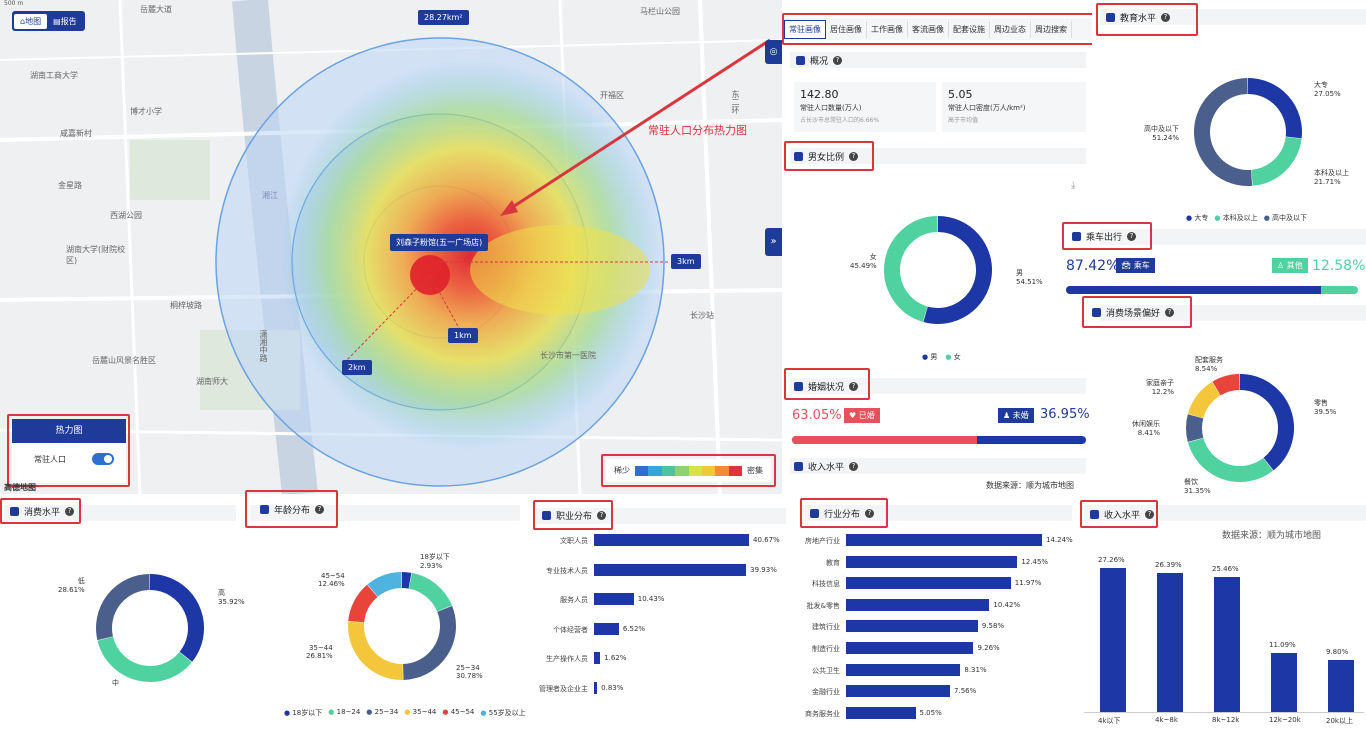  Describe the element at coordinates (930, 357) in the screenshot. I see `legend-item: ● 男` at that location.